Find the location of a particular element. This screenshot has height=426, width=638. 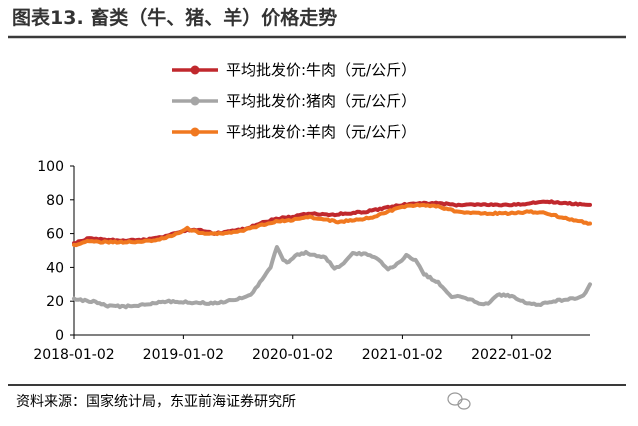

y-tick-label: 40 is located at coordinates (55, 268).